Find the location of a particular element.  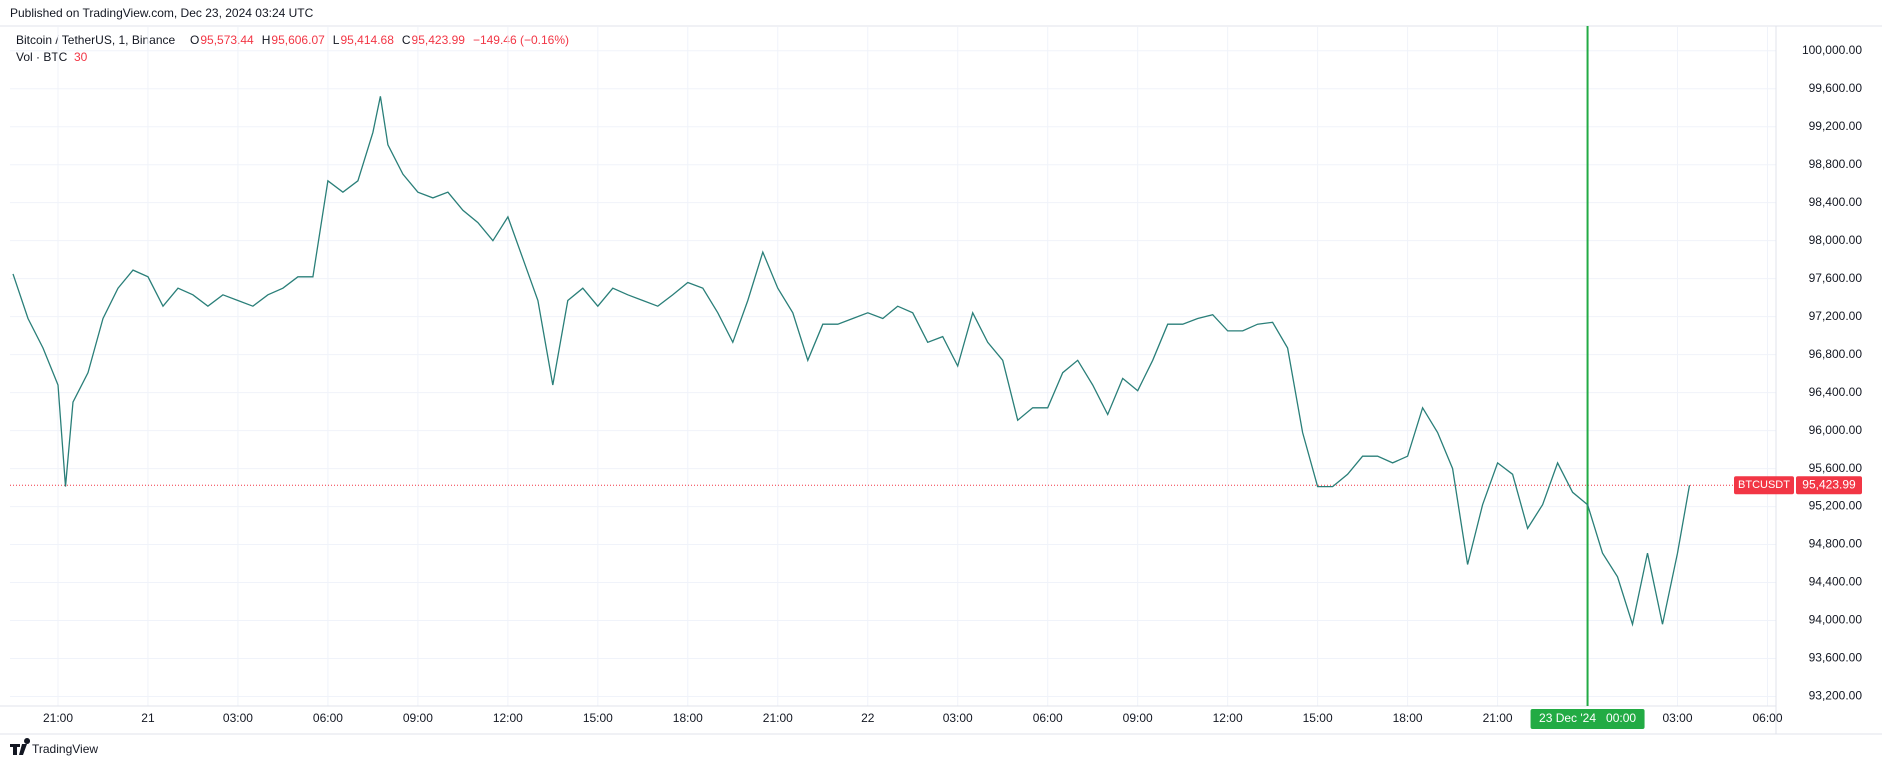

ohlc-key: C is located at coordinates (406, 40).